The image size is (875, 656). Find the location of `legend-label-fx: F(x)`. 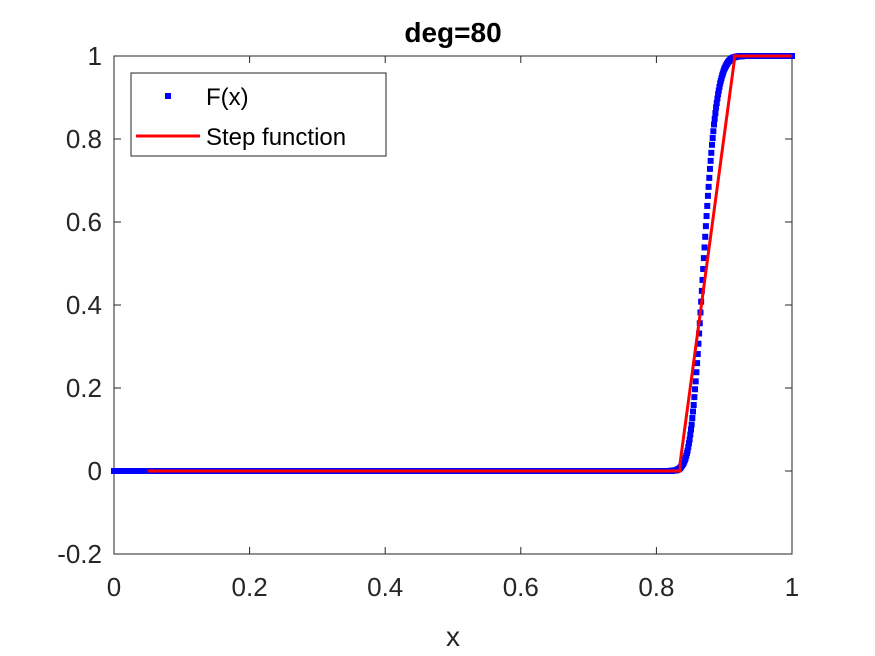

legend-label-fx: F(x) is located at coordinates (227, 97).